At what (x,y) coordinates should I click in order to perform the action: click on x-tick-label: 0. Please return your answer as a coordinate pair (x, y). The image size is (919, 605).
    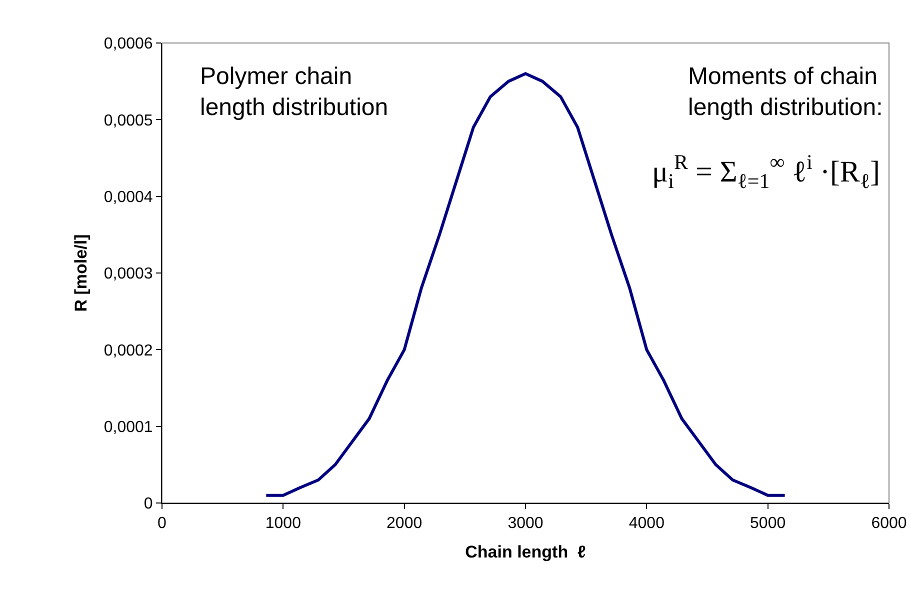
    Looking at the image, I should click on (162, 523).